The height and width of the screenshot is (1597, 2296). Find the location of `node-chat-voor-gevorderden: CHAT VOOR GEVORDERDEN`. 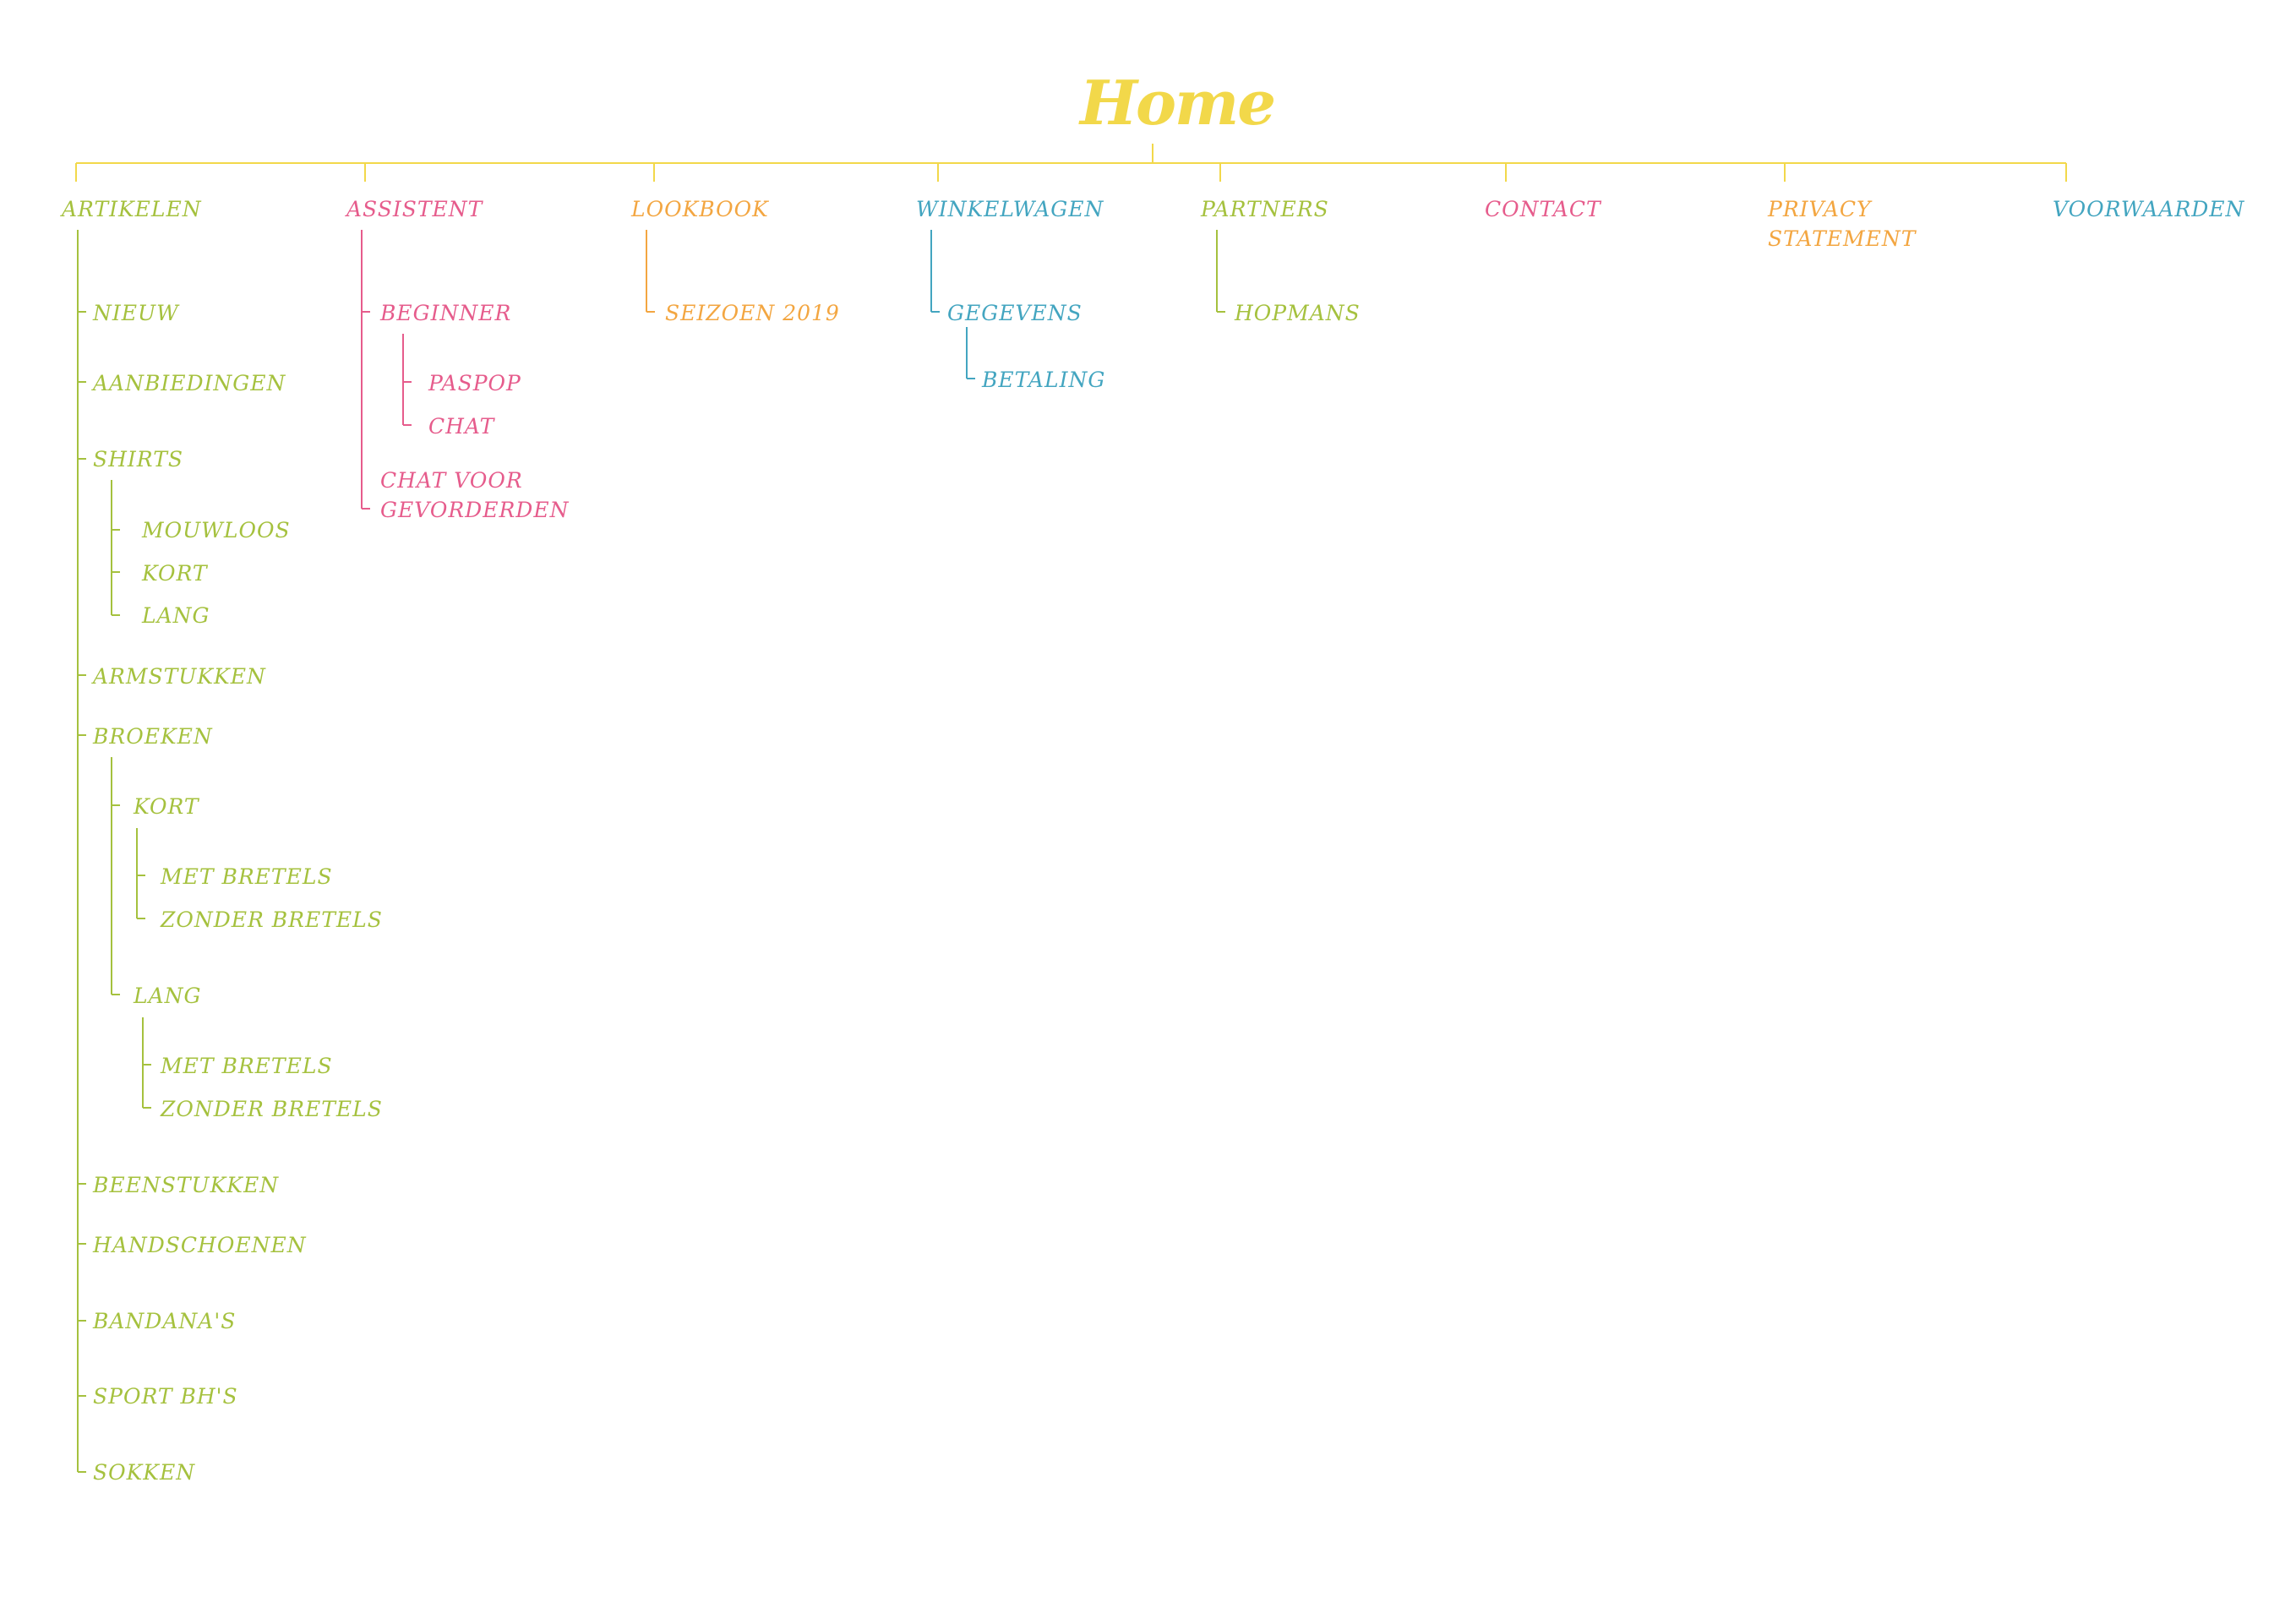

node-chat-voor-gevorderden: CHAT VOOR GEVORDERDEN is located at coordinates (475, 495).